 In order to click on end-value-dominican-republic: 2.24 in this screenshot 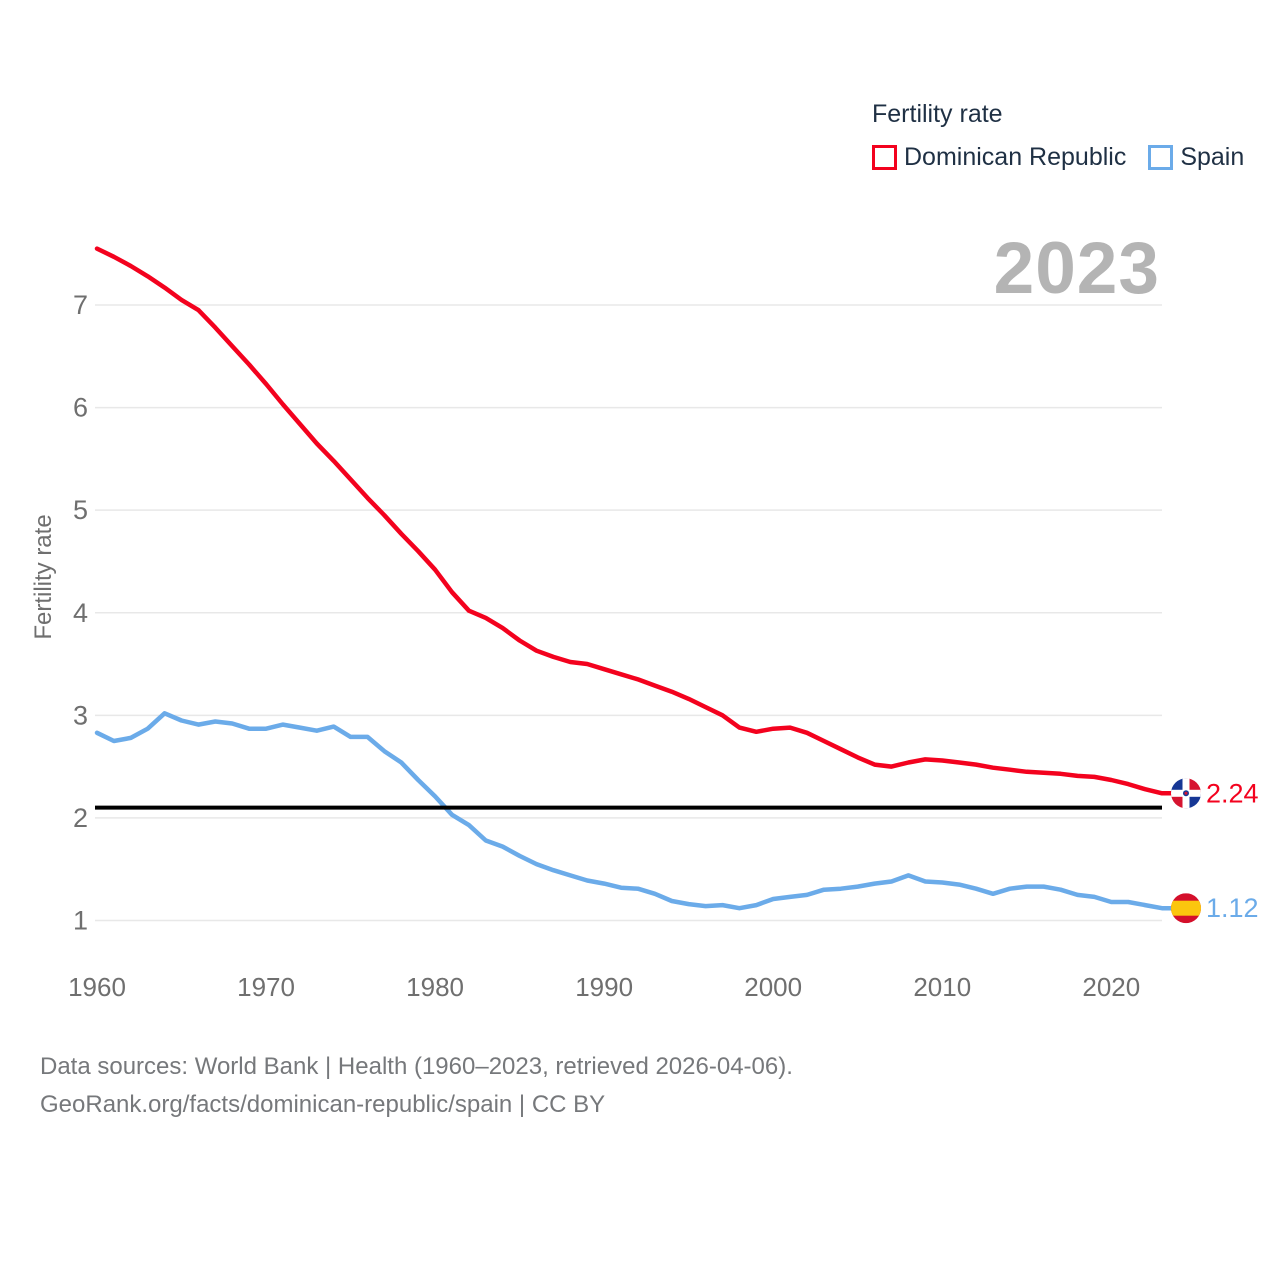, I will do `click(1232, 793)`.